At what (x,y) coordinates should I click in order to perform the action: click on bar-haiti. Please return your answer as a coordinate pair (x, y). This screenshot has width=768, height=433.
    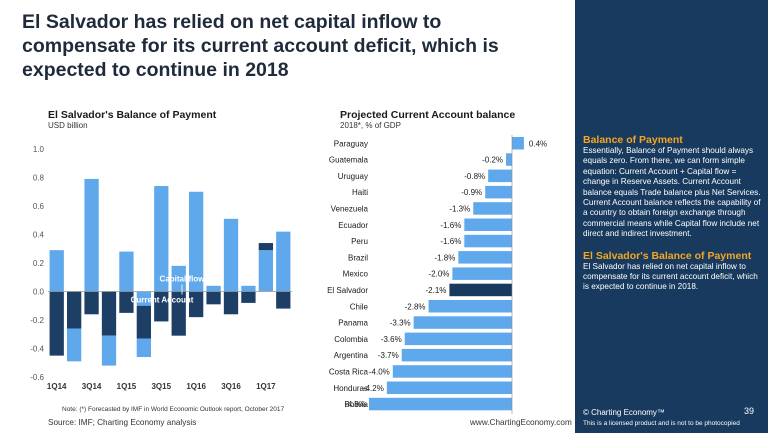
    Looking at the image, I should click on (498, 192).